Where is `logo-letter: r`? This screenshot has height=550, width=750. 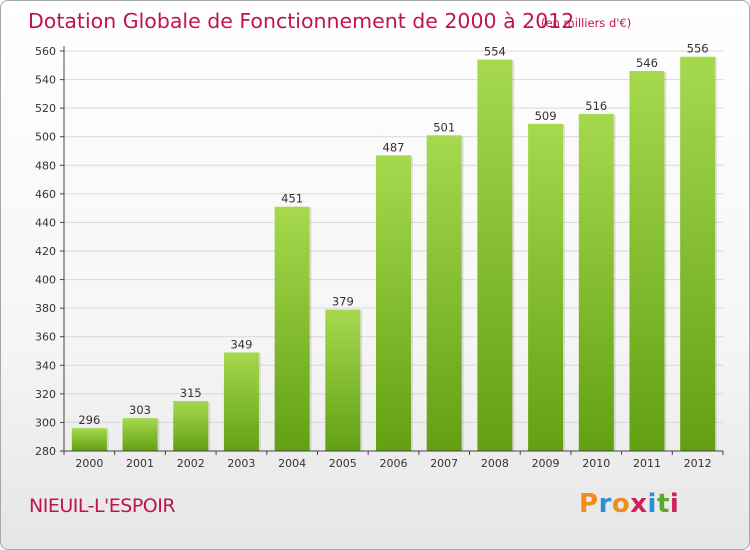
logo-letter: r is located at coordinates (605, 504).